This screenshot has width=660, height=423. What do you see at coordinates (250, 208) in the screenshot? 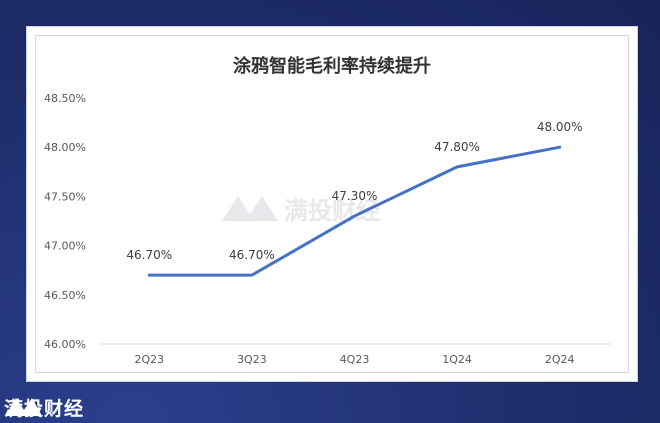
I see `watermark-logo-icon` at bounding box center [250, 208].